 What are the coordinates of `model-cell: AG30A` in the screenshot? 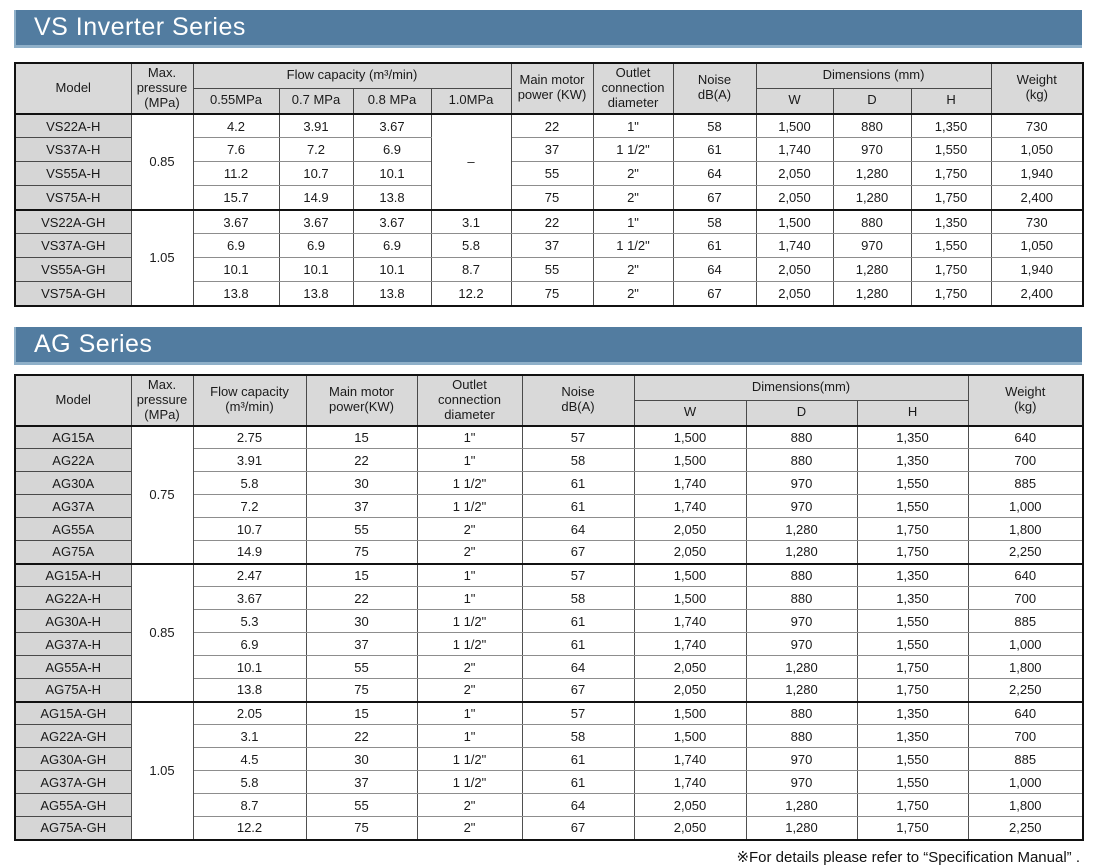 It's located at (73, 483).